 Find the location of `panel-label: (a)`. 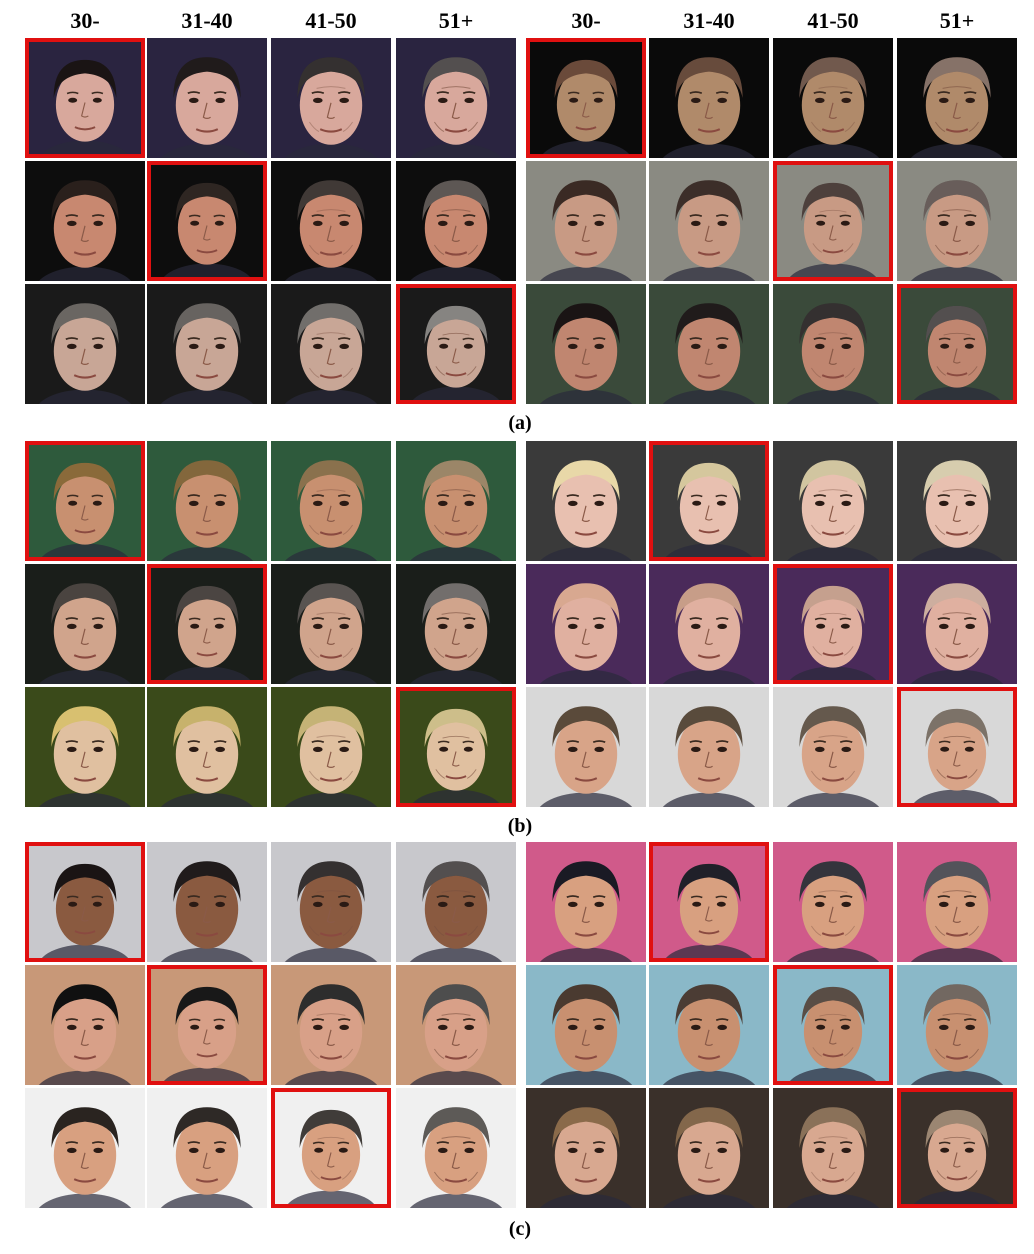

panel-label: (a) is located at coordinates (520, 423).